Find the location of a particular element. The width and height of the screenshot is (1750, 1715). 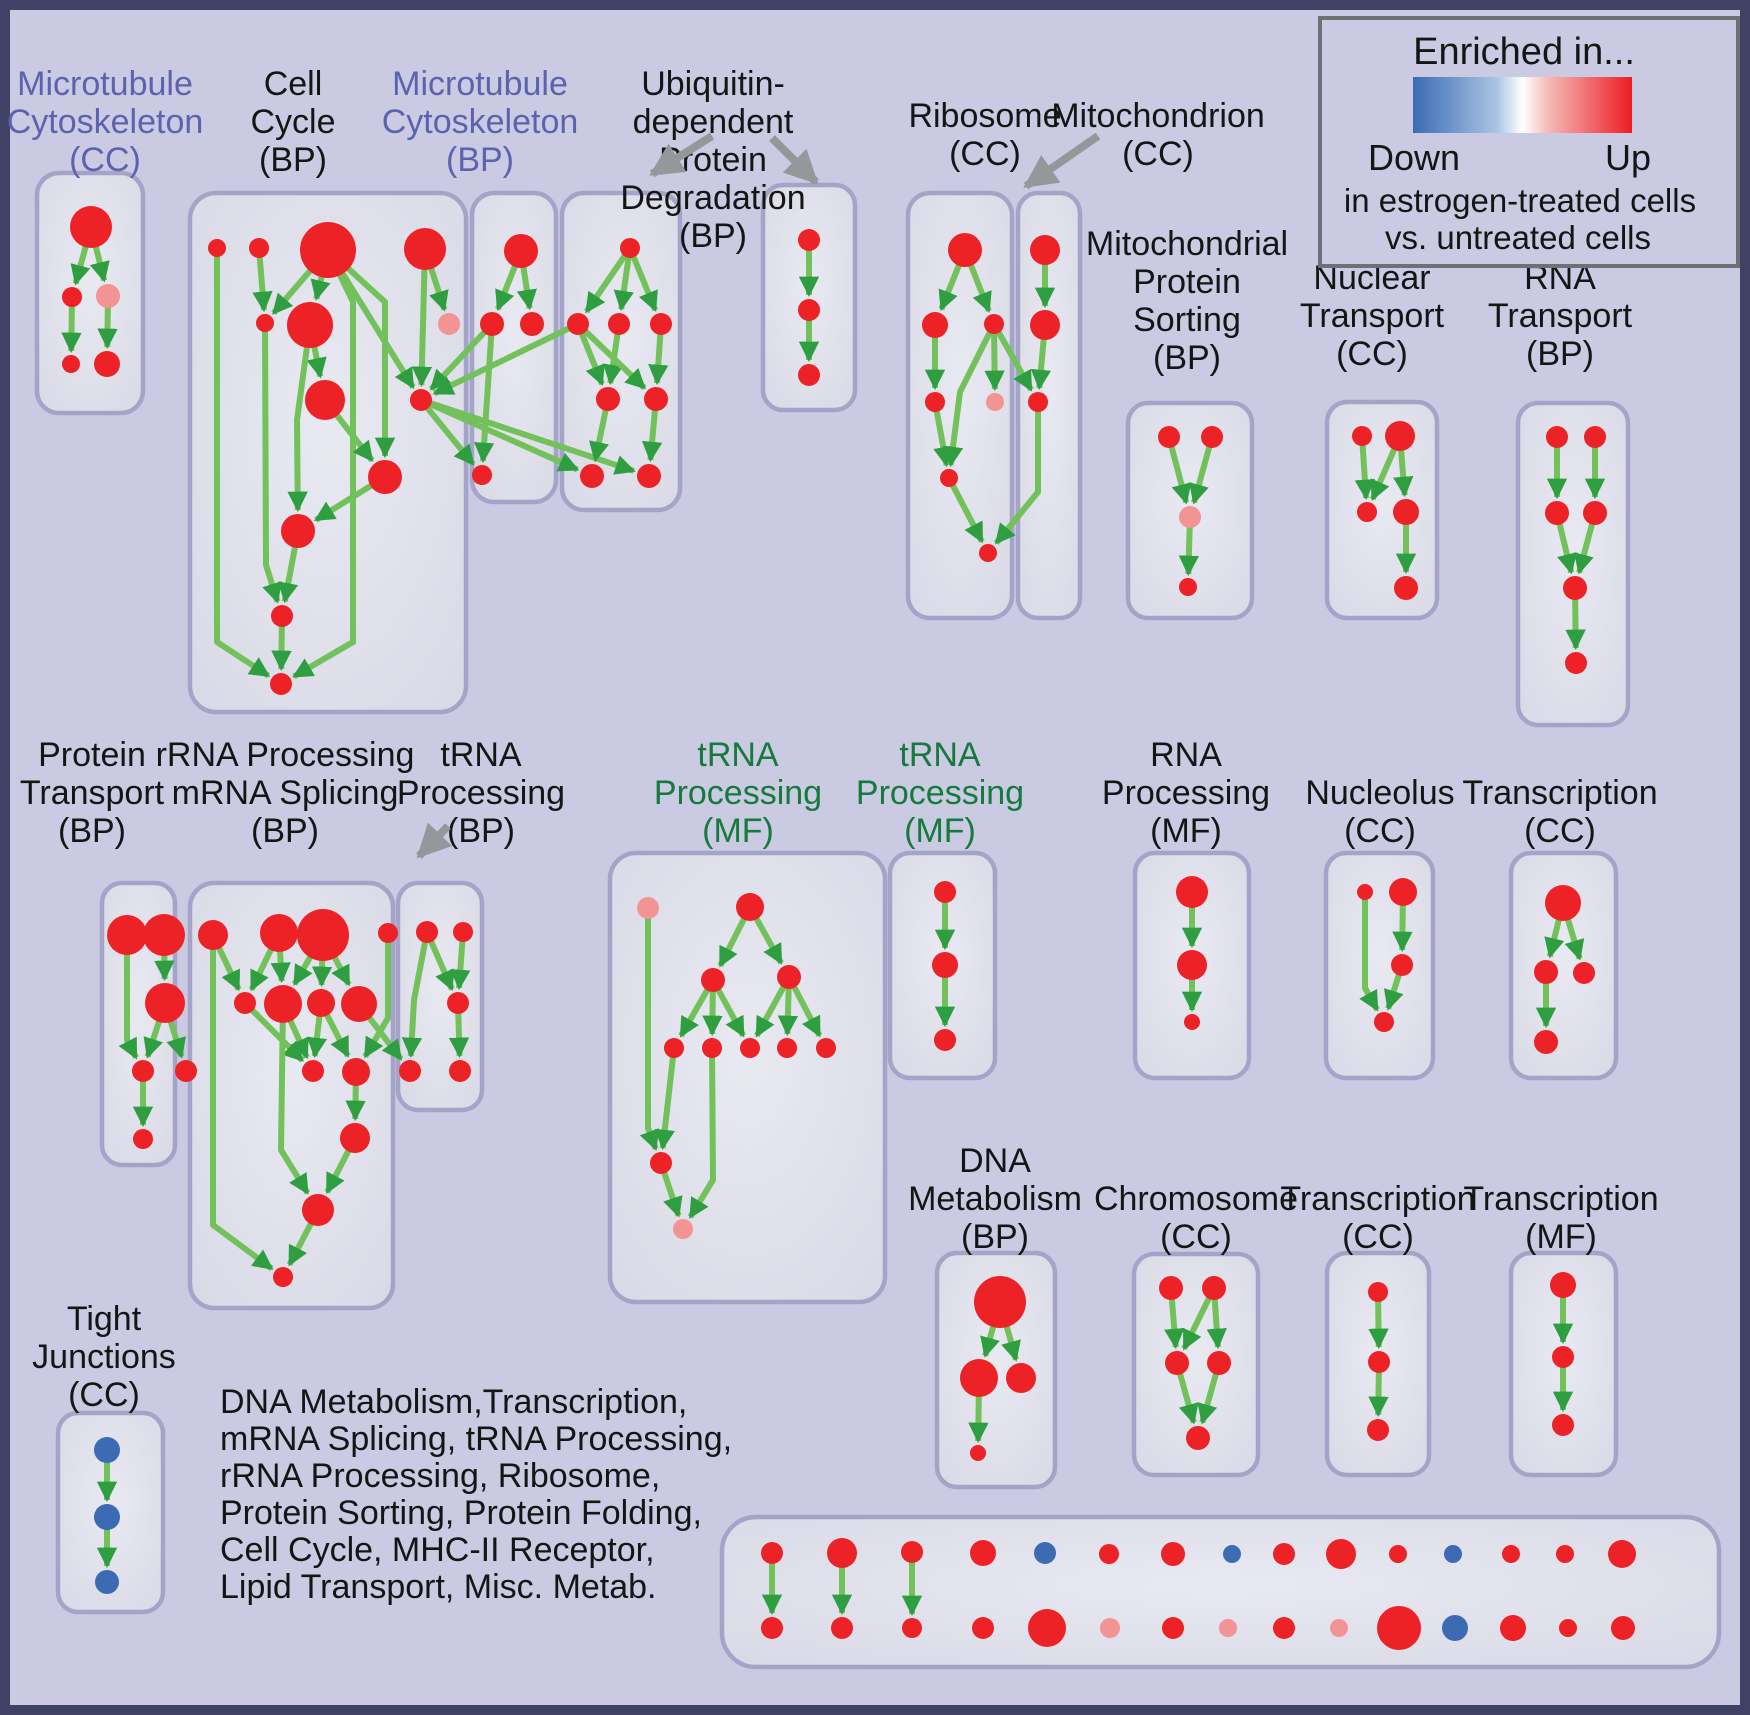

go-term-node-rb_t is located at coordinates (965, 250).